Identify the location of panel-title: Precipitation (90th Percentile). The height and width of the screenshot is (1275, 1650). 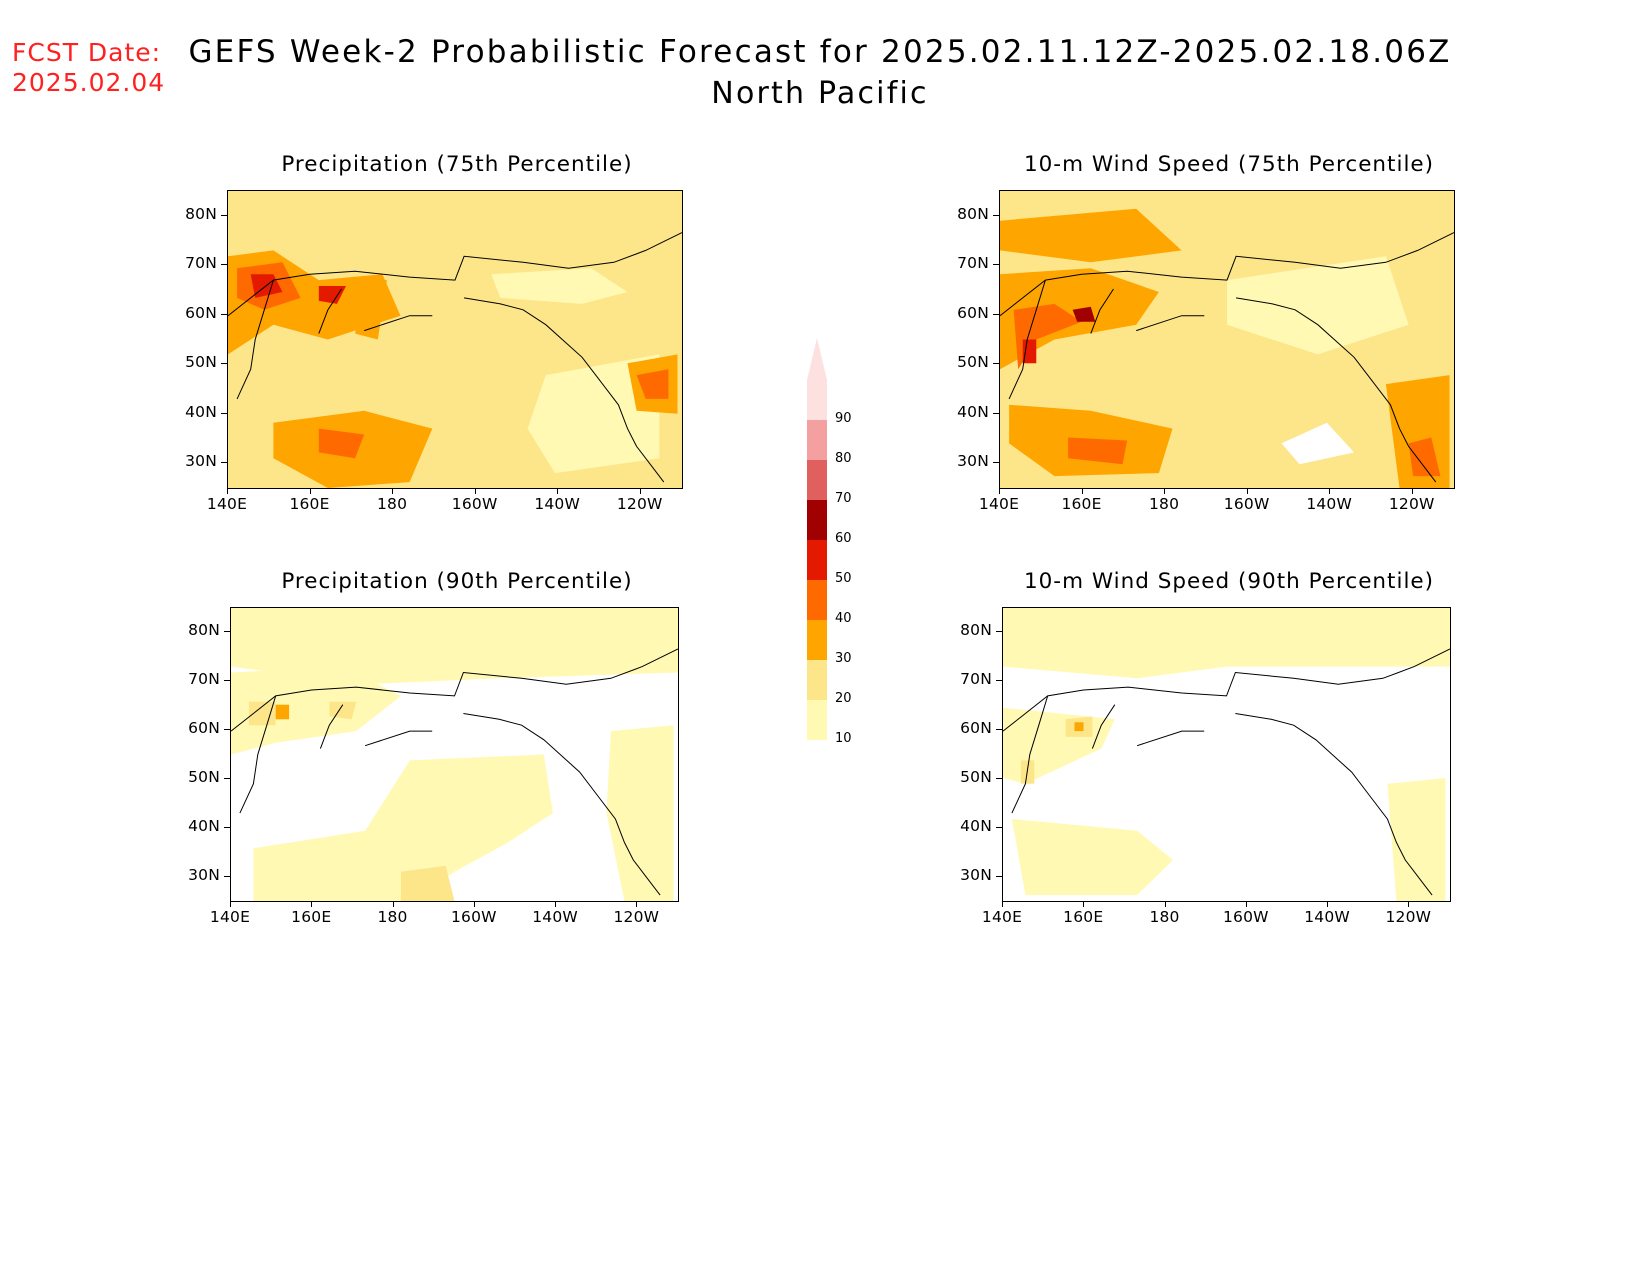
(457, 581).